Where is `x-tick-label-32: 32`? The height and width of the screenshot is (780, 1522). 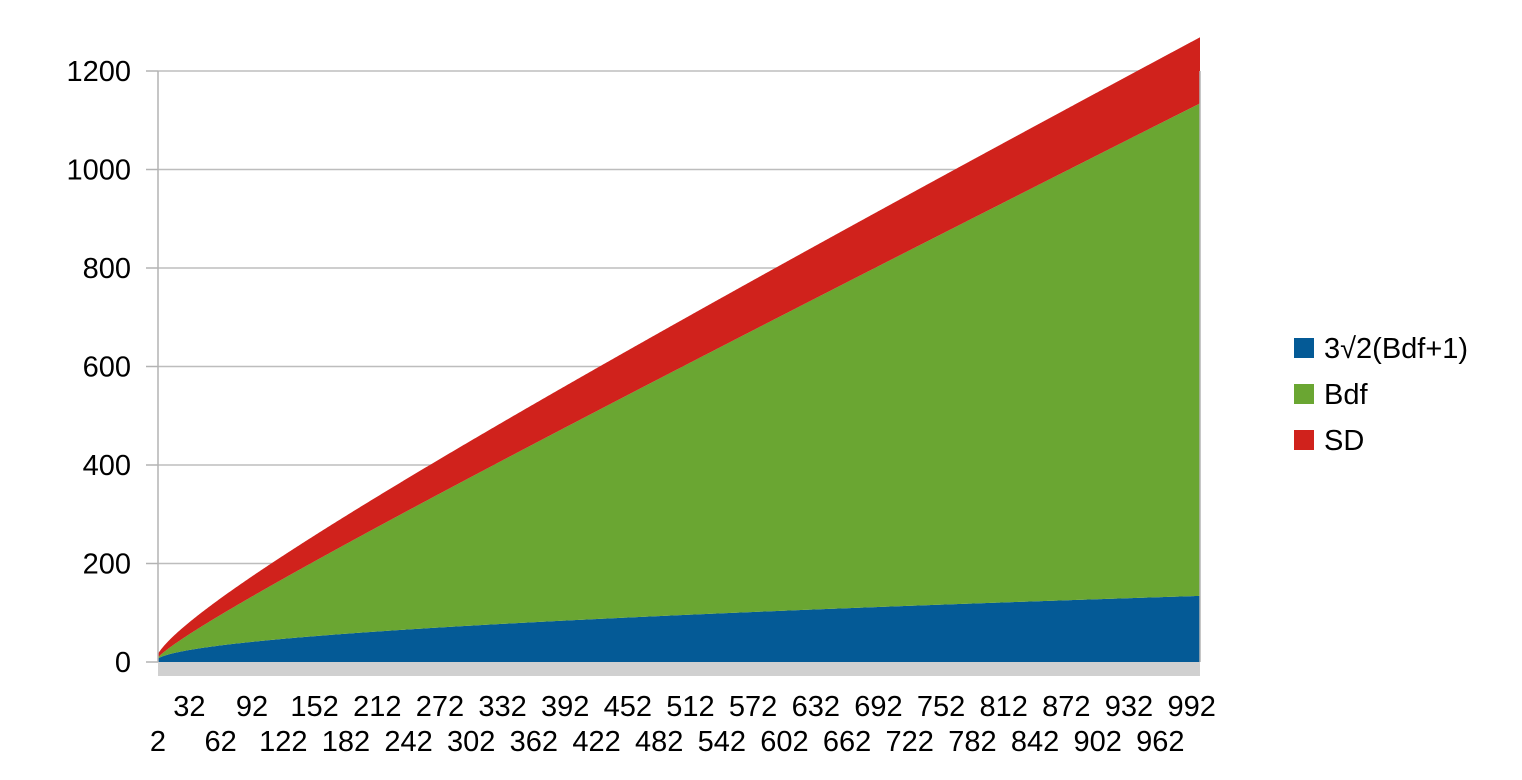
x-tick-label-32: 32 is located at coordinates (189, 707).